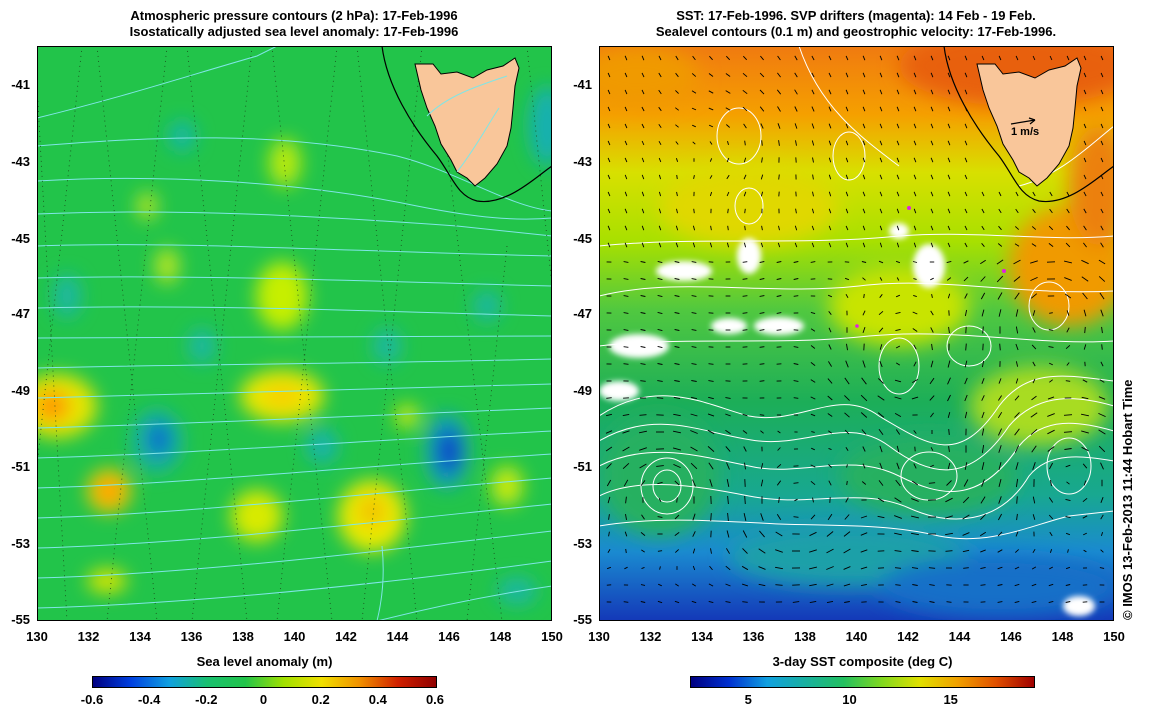 This screenshot has width=1150, height=710. Describe the element at coordinates (191, 636) in the screenshot. I see `x-tick: 136` at that location.